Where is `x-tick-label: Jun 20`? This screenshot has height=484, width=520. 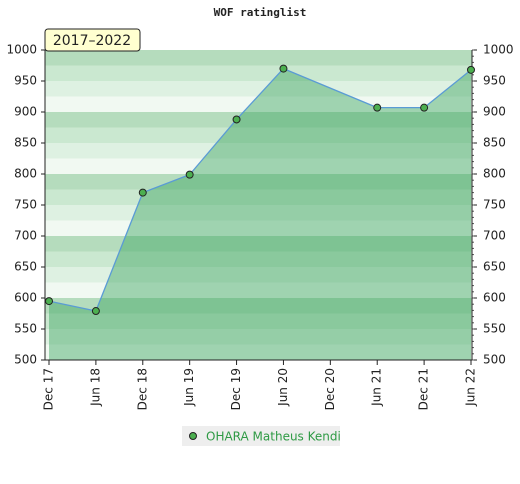 x-tick-label: Jun 20 is located at coordinates (283, 387).